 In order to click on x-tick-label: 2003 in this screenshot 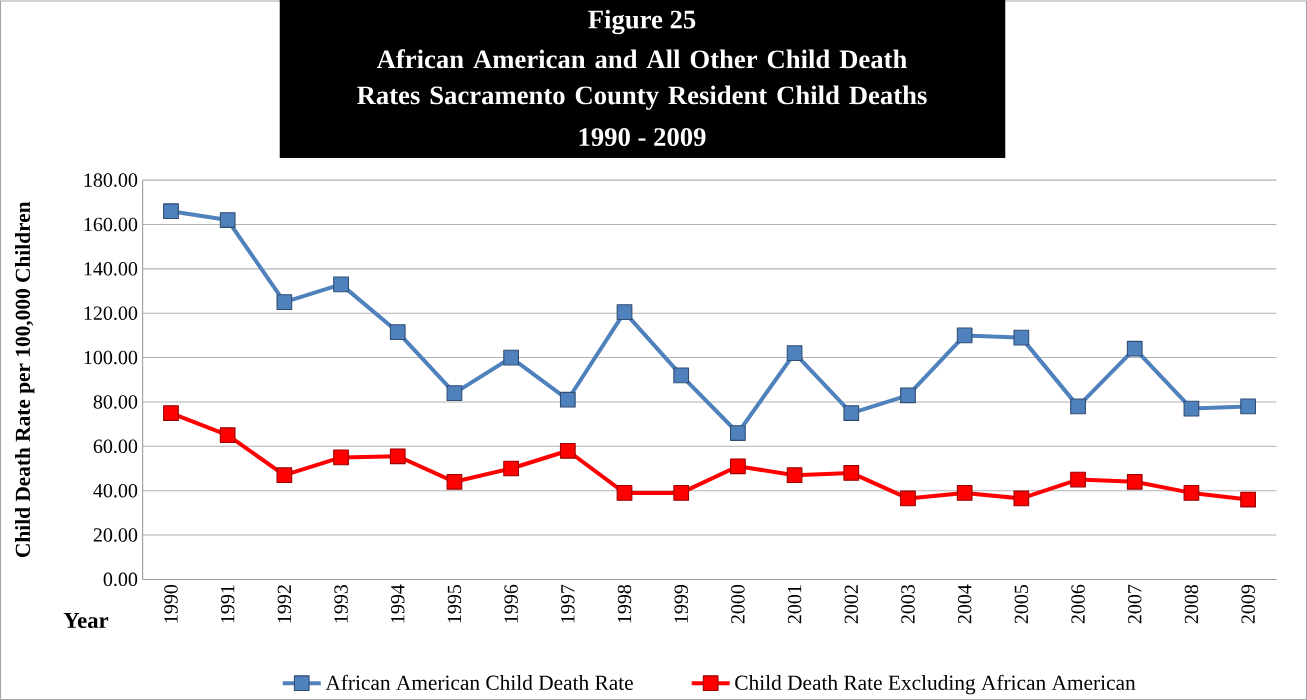, I will do `click(908, 604)`.